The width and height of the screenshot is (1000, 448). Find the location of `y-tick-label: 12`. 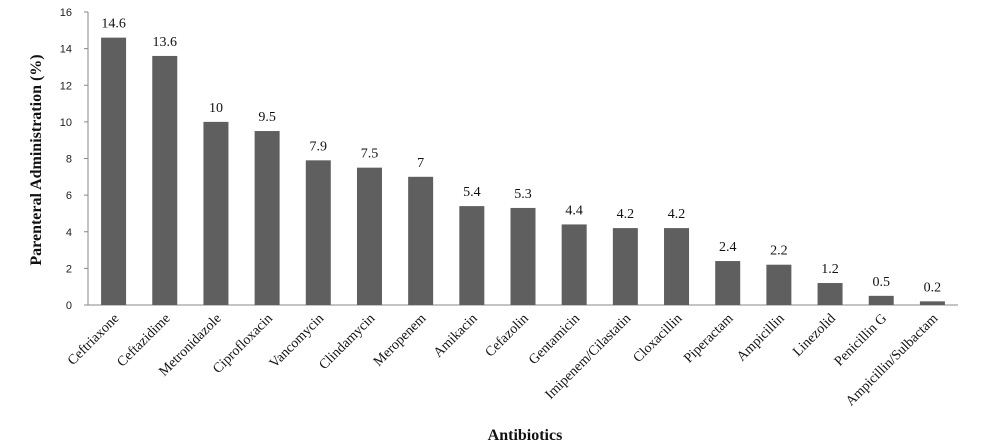

y-tick-label: 12 is located at coordinates (66, 86).